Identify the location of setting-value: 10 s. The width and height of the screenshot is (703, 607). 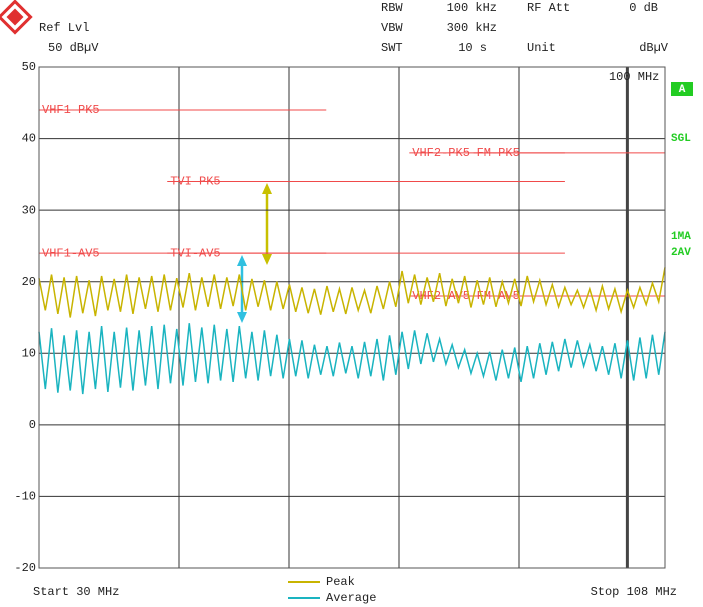
(472, 48).